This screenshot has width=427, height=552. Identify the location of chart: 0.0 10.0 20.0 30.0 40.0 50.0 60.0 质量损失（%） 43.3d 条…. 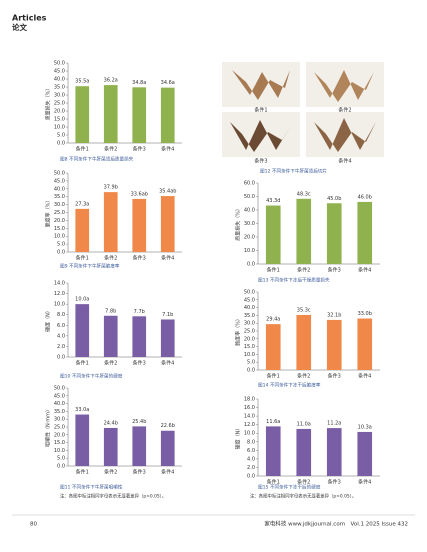
(307, 232).